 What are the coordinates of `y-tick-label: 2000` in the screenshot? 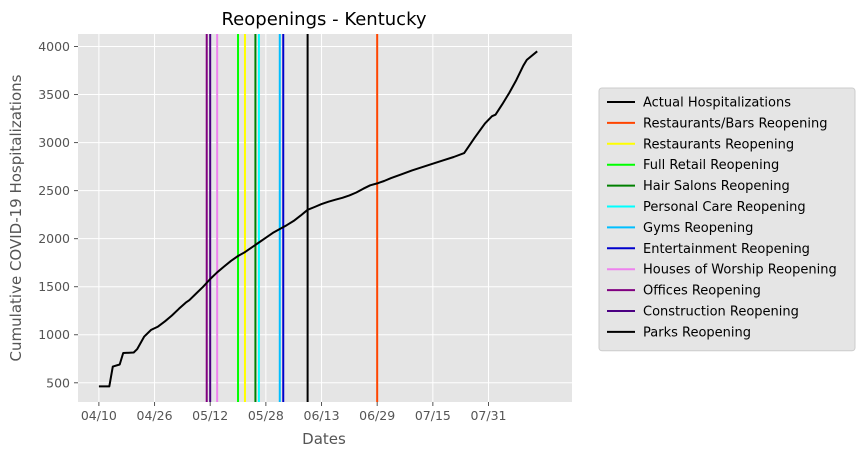 It's located at (54, 238).